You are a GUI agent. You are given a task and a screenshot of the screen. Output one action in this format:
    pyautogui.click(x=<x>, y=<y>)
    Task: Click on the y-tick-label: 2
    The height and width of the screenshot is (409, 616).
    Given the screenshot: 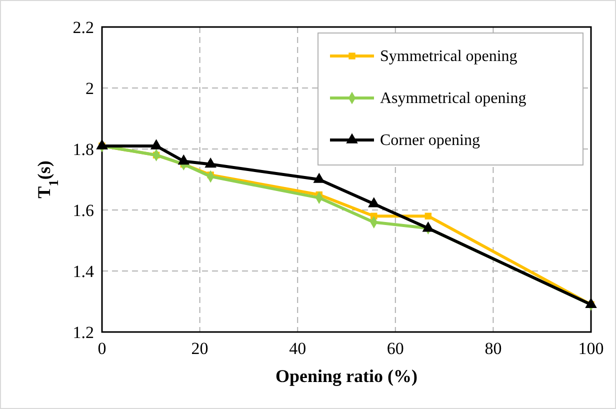 What is the action you would take?
    pyautogui.click(x=90, y=88)
    